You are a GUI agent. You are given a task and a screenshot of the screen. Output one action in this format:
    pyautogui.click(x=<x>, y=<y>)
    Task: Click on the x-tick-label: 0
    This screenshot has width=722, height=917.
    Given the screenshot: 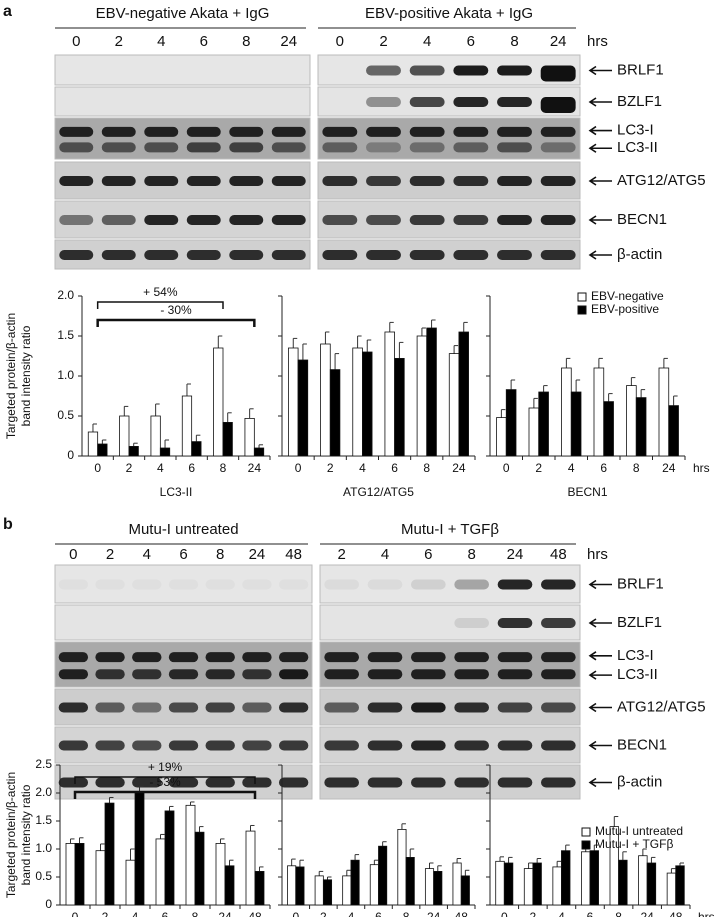 What is the action you would take?
    pyautogui.click(x=97, y=468)
    